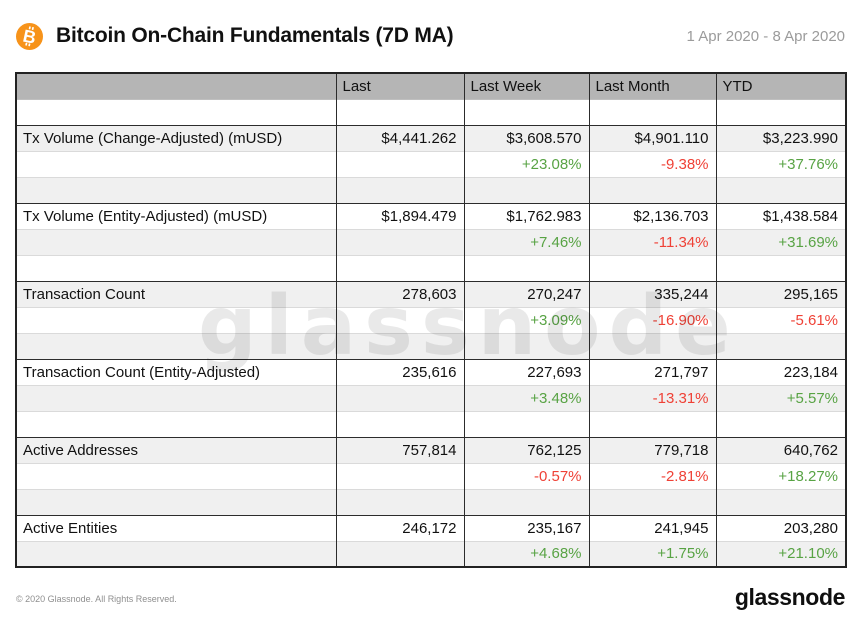  What do you see at coordinates (176, 449) in the screenshot?
I see `metric-name-cell: Active Addresses` at bounding box center [176, 449].